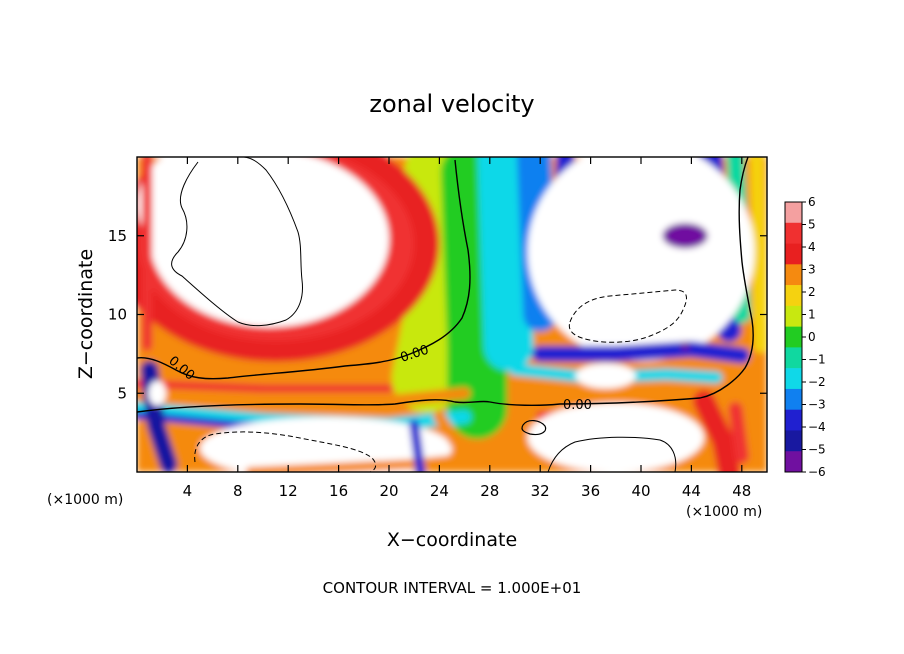 Image resolution: width=904 pixels, height=654 pixels. I want to click on y-tick-label: 10, so click(117, 315).